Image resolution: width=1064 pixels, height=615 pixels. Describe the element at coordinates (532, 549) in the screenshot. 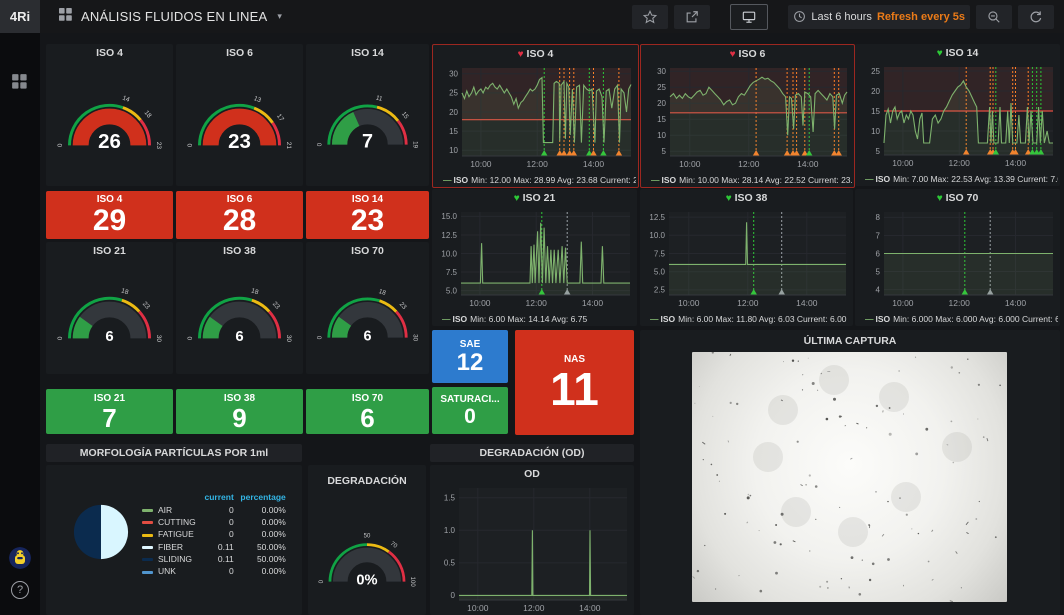

I see `od-chart-plot: 0 0.5 1.0 1.5 10:00 12:00 14:00` at that location.